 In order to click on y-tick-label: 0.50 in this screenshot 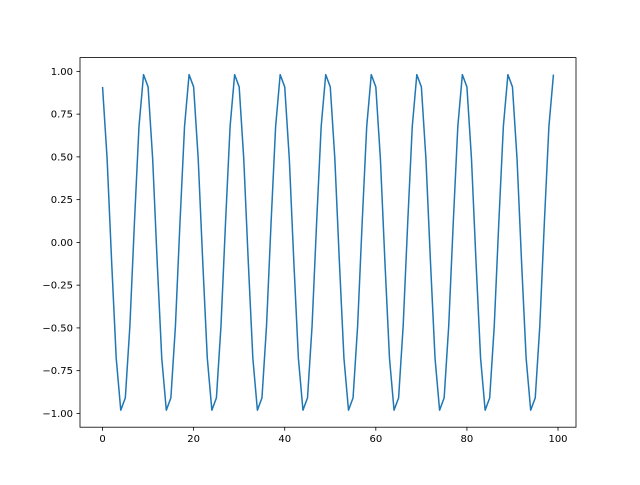, I will do `click(62, 157)`.